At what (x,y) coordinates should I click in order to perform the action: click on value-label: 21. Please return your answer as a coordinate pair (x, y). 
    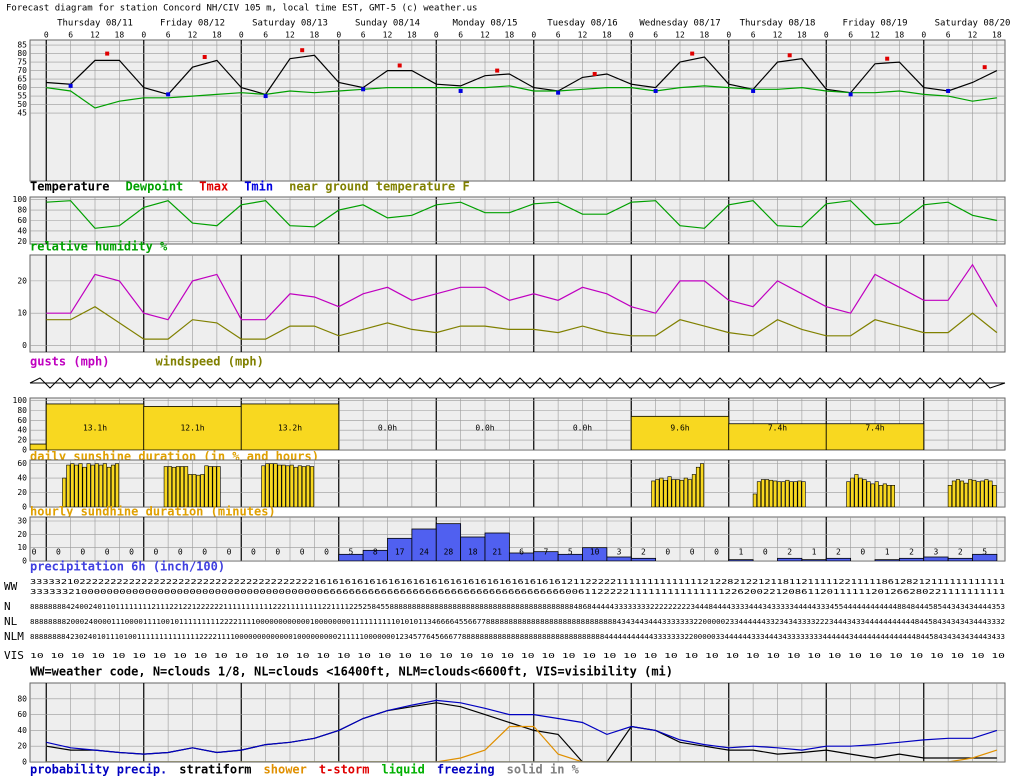
    Looking at the image, I should click on (497, 552).